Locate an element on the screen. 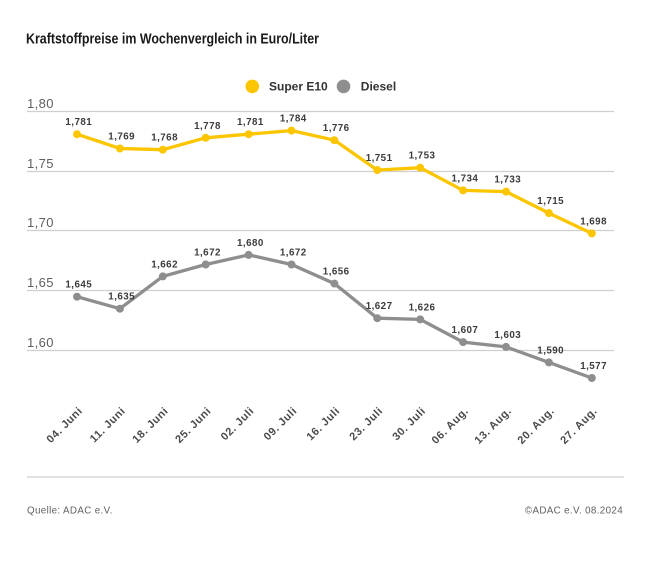 Image resolution: width=650 pixels, height=570 pixels. svg-text: 1,662 is located at coordinates (164, 264).